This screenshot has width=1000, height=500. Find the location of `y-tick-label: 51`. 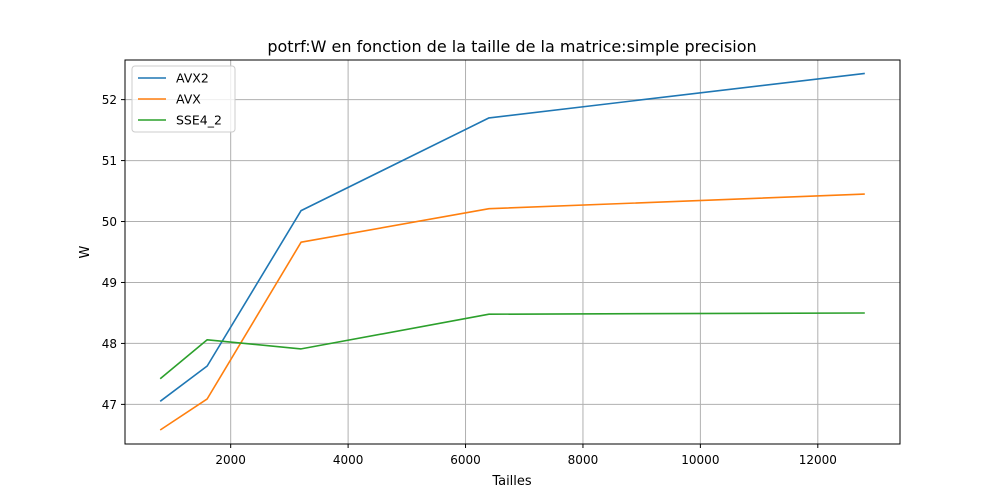

y-tick-label: 51 is located at coordinates (109, 161).